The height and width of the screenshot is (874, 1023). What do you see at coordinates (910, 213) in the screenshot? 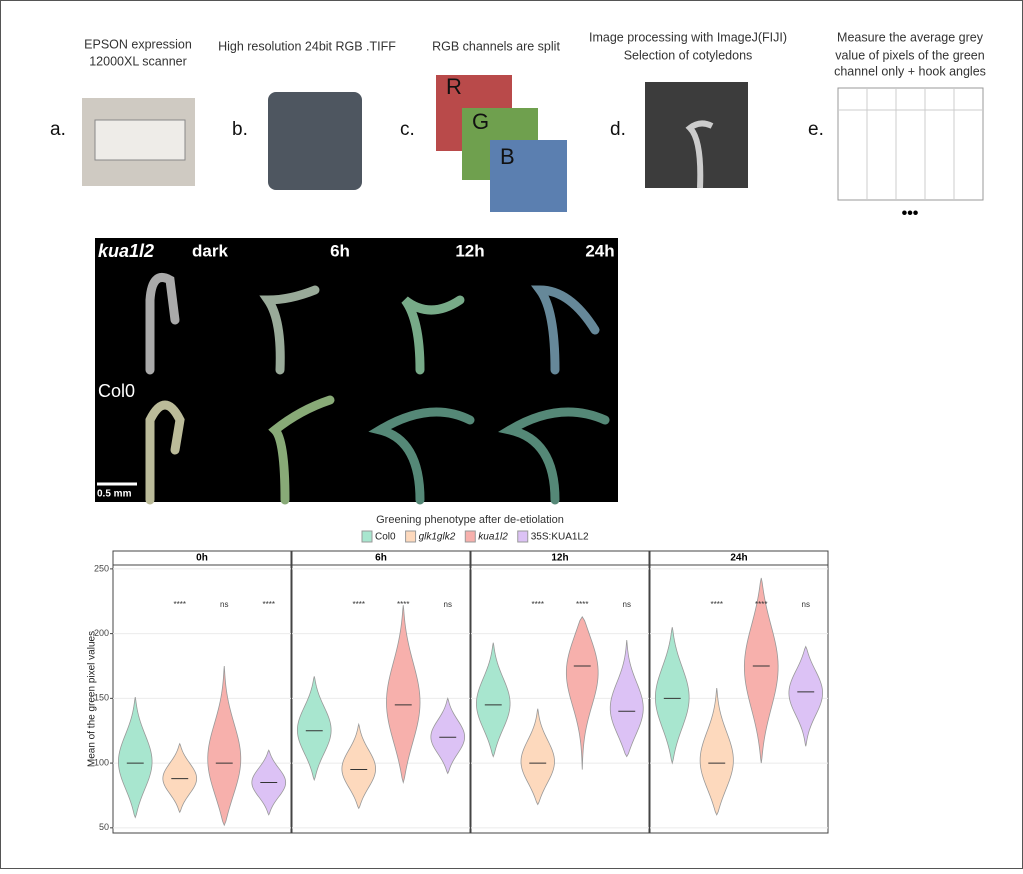
I see `more-rows: •••` at bounding box center [910, 213].